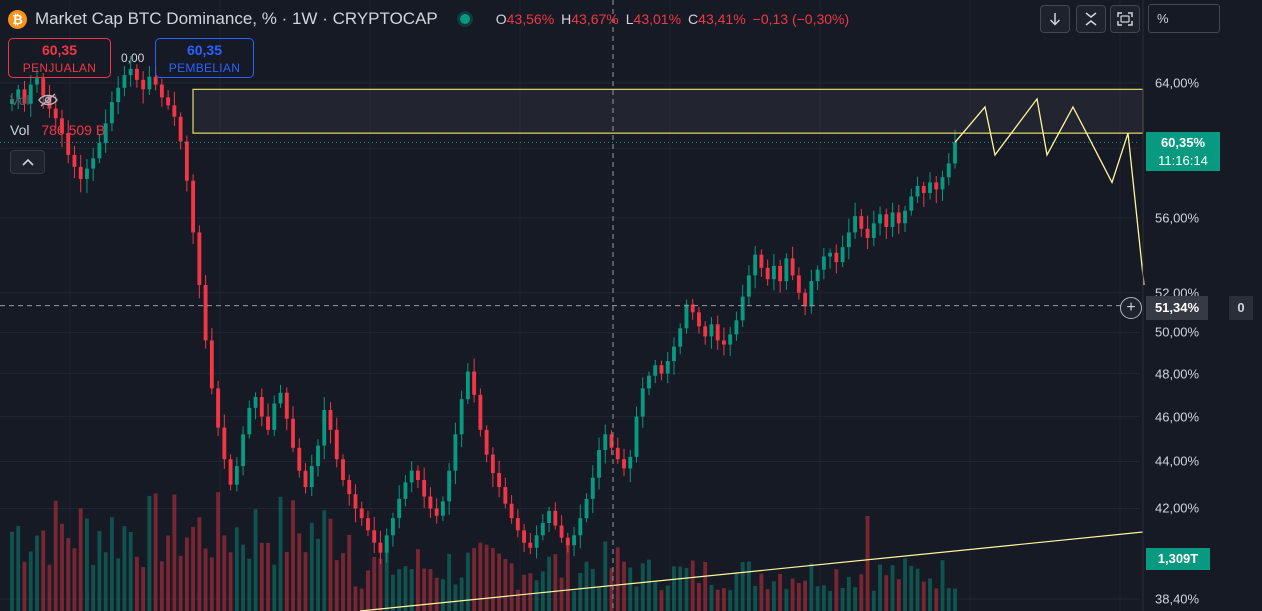  I want to click on volume-last-label: 1,309T, so click(1178, 559).